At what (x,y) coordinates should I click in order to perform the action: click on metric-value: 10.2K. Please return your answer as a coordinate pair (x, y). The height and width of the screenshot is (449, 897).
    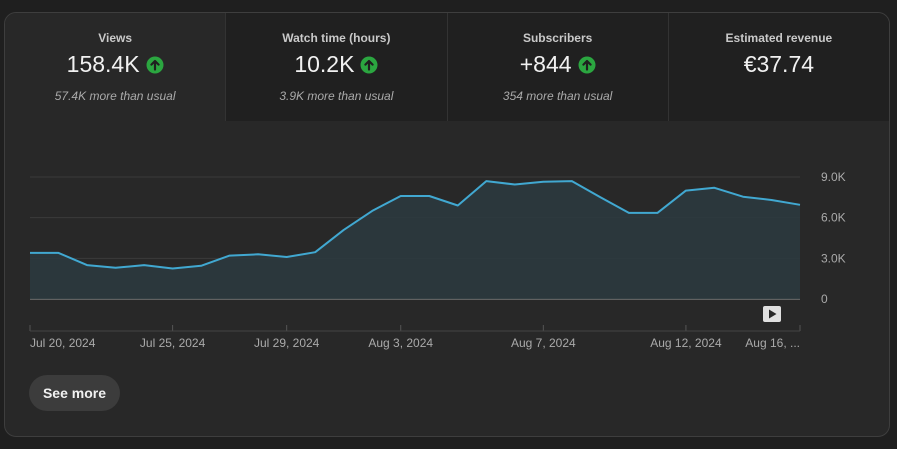
    Looking at the image, I should click on (324, 64).